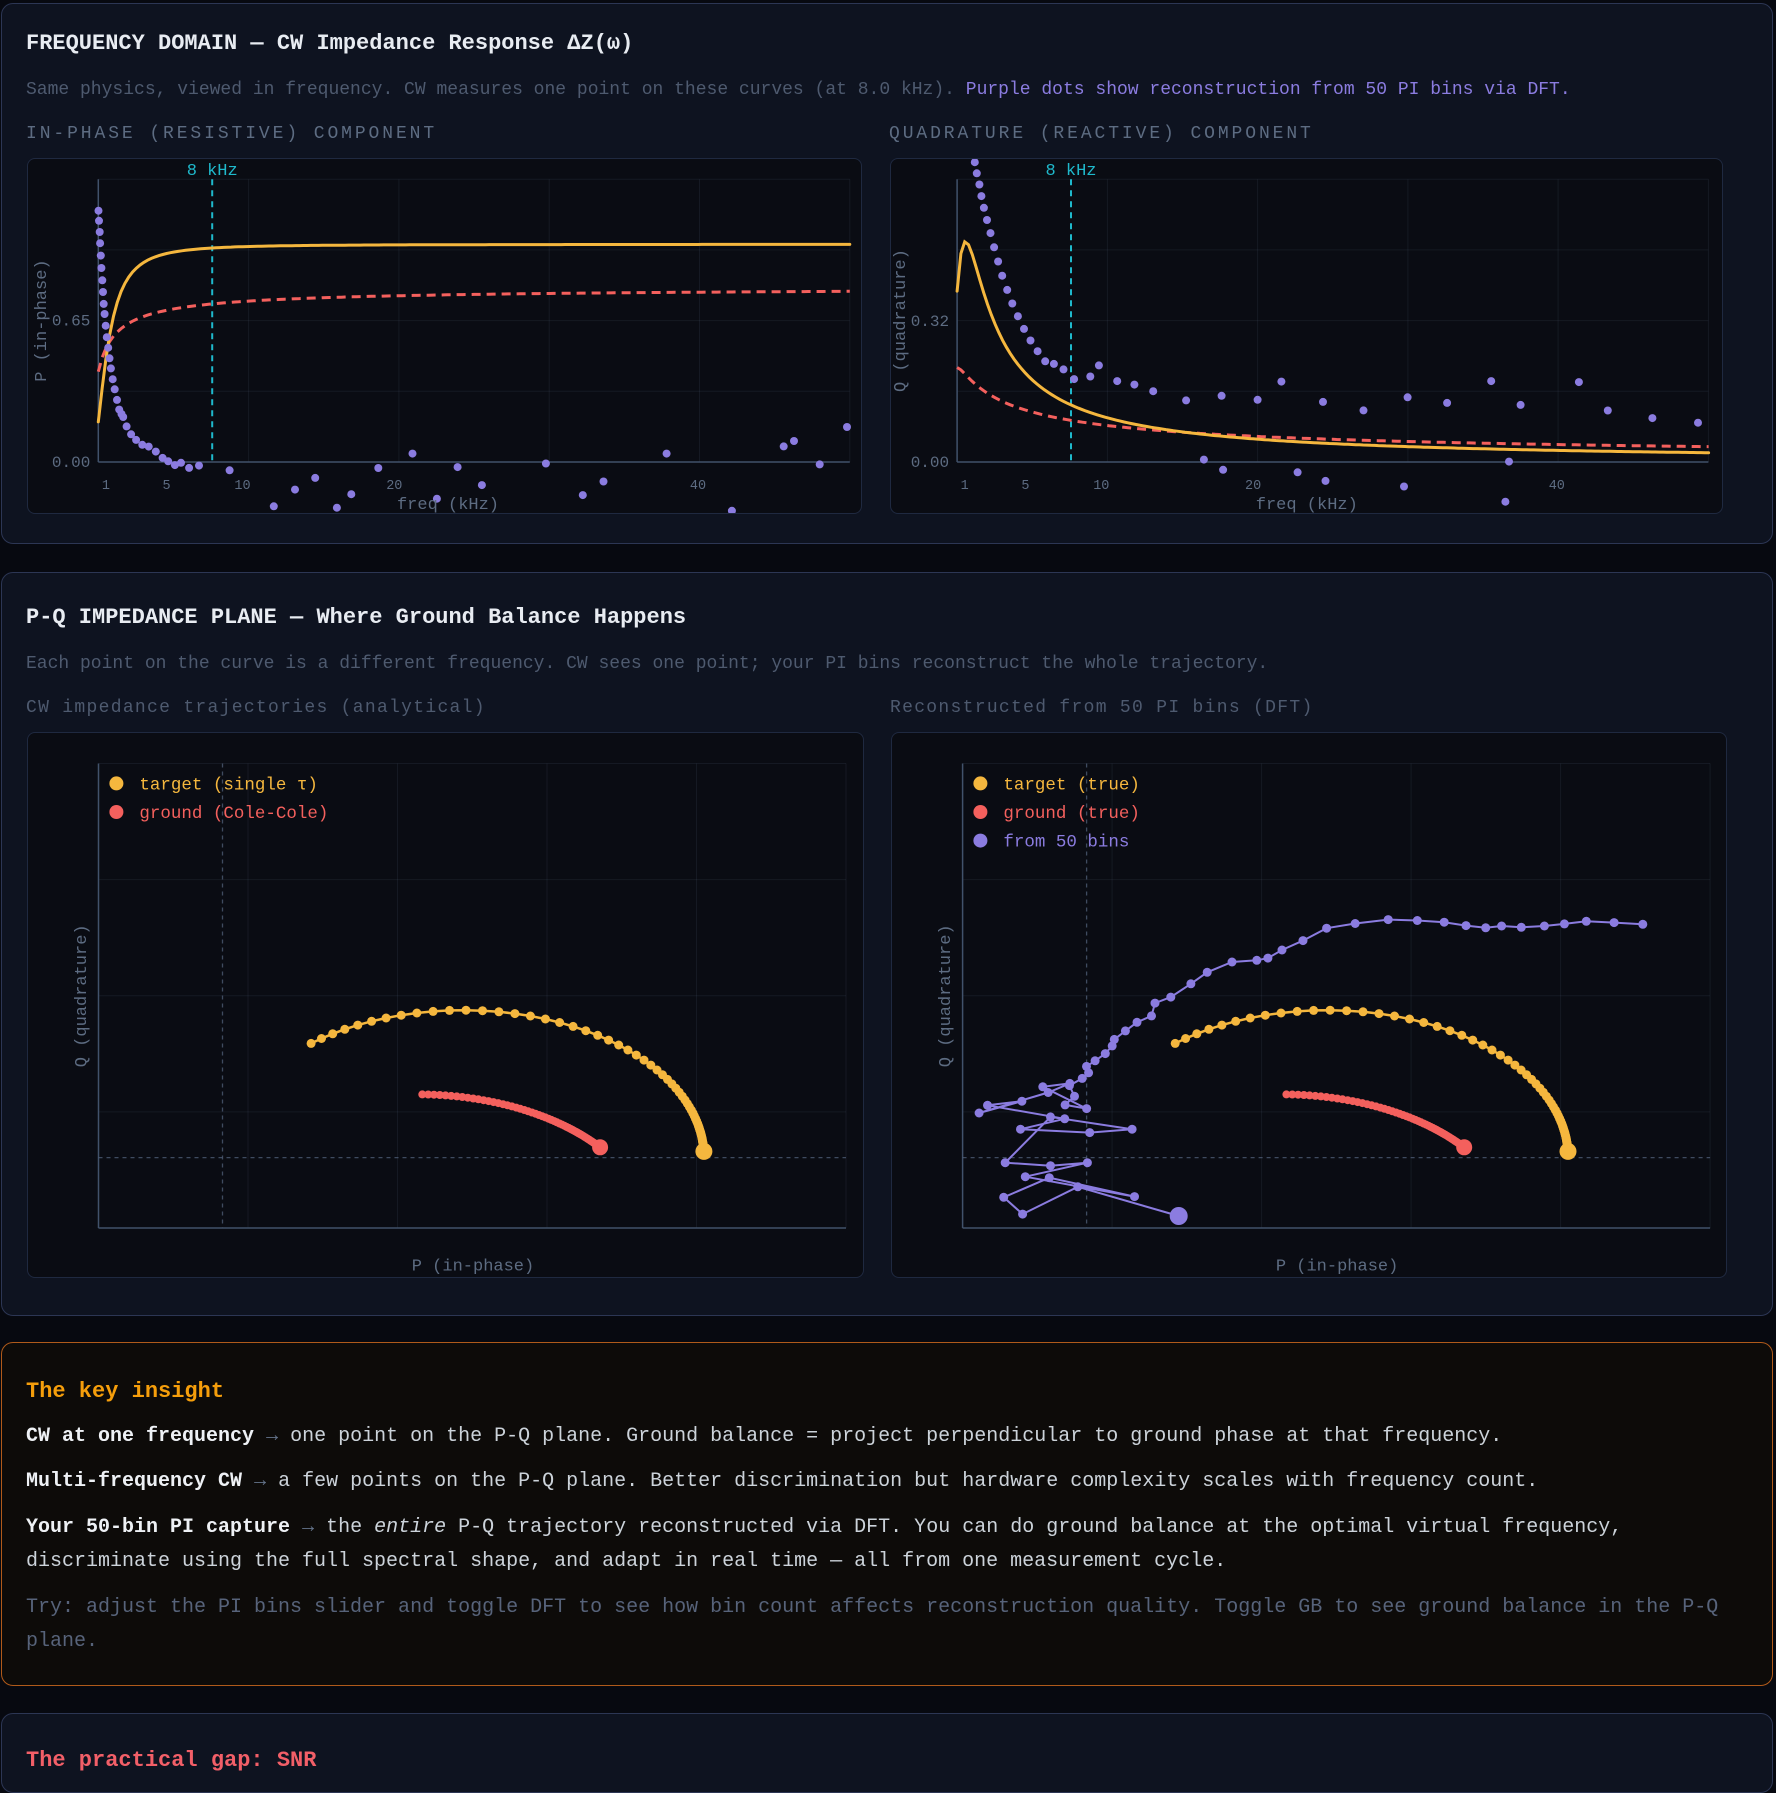 This screenshot has height=1793, width=1776. Describe the element at coordinates (71, 322) in the screenshot. I see `svg-text: 0.65` at that location.